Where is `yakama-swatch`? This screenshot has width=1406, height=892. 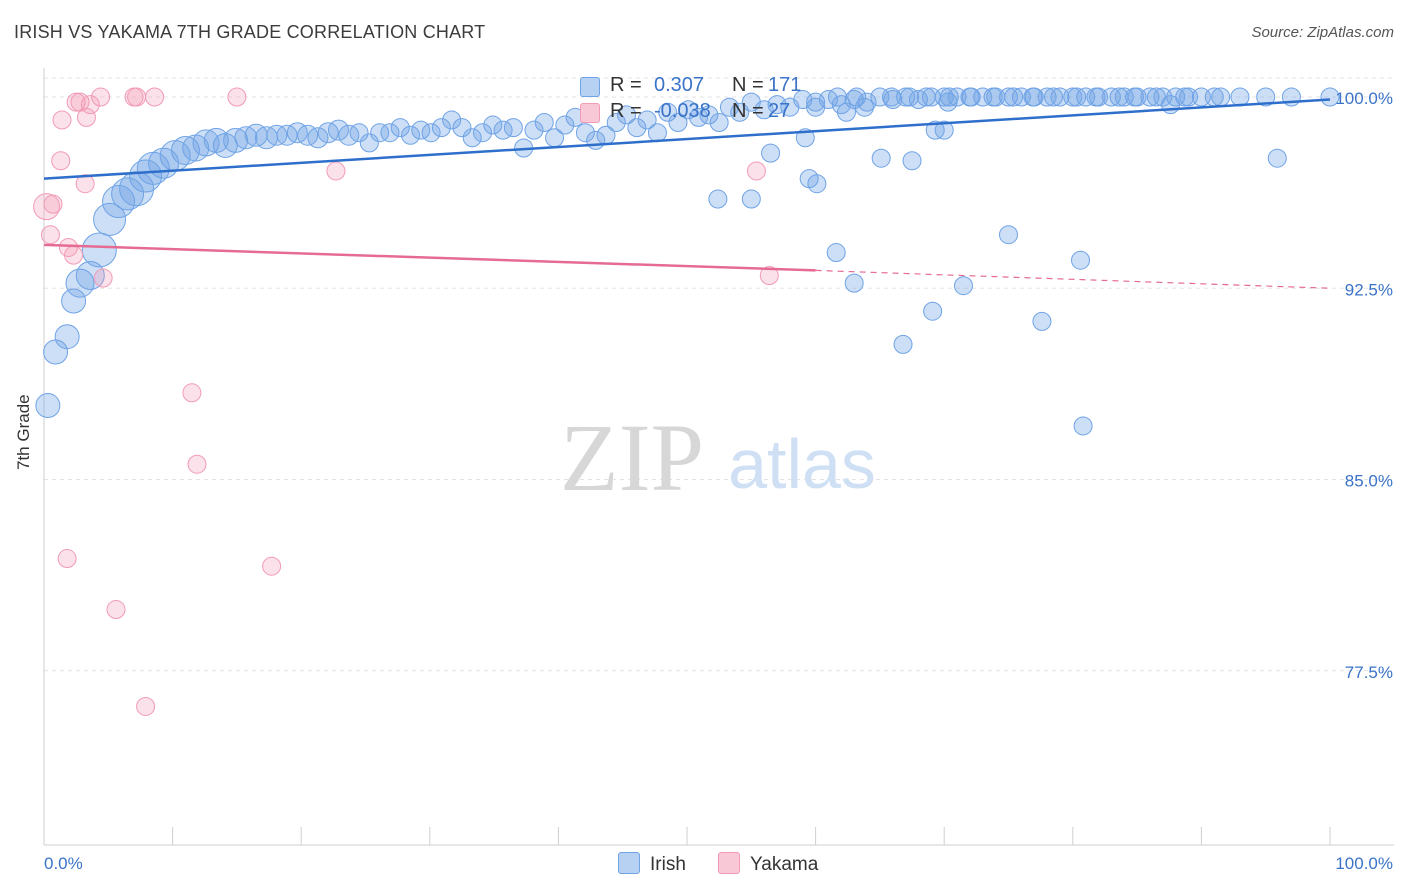 yakama-swatch is located at coordinates (590, 113).